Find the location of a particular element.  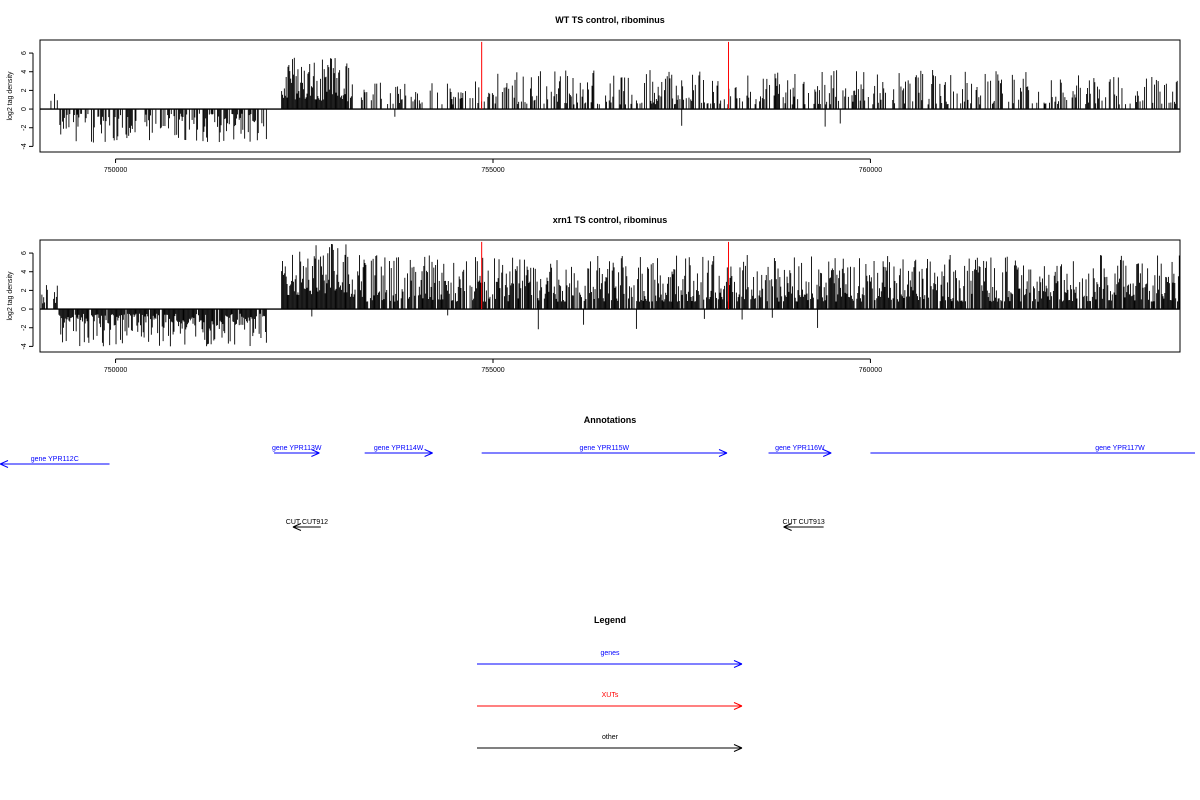

panel-title: WT TS control, ribominus is located at coordinates (610, 20).